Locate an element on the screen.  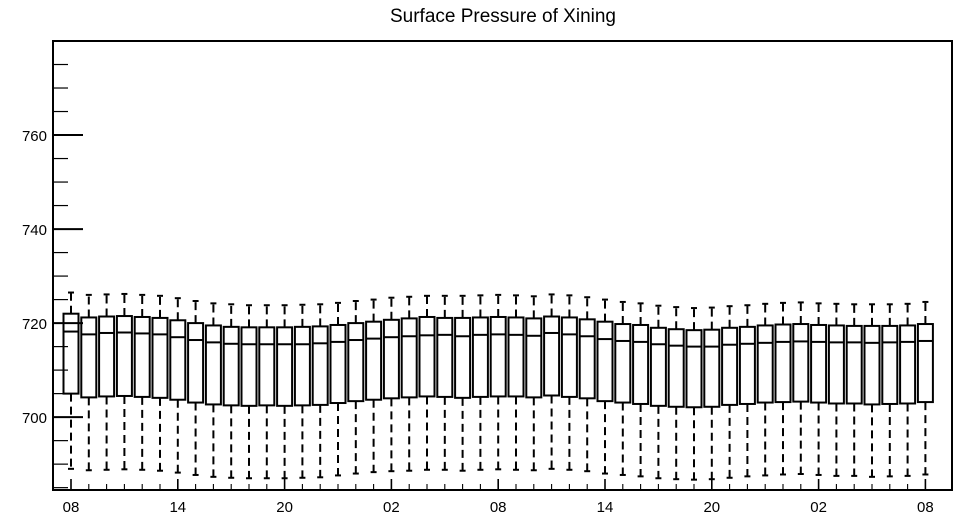
y-tick-label: 700 is located at coordinates (34, 418).